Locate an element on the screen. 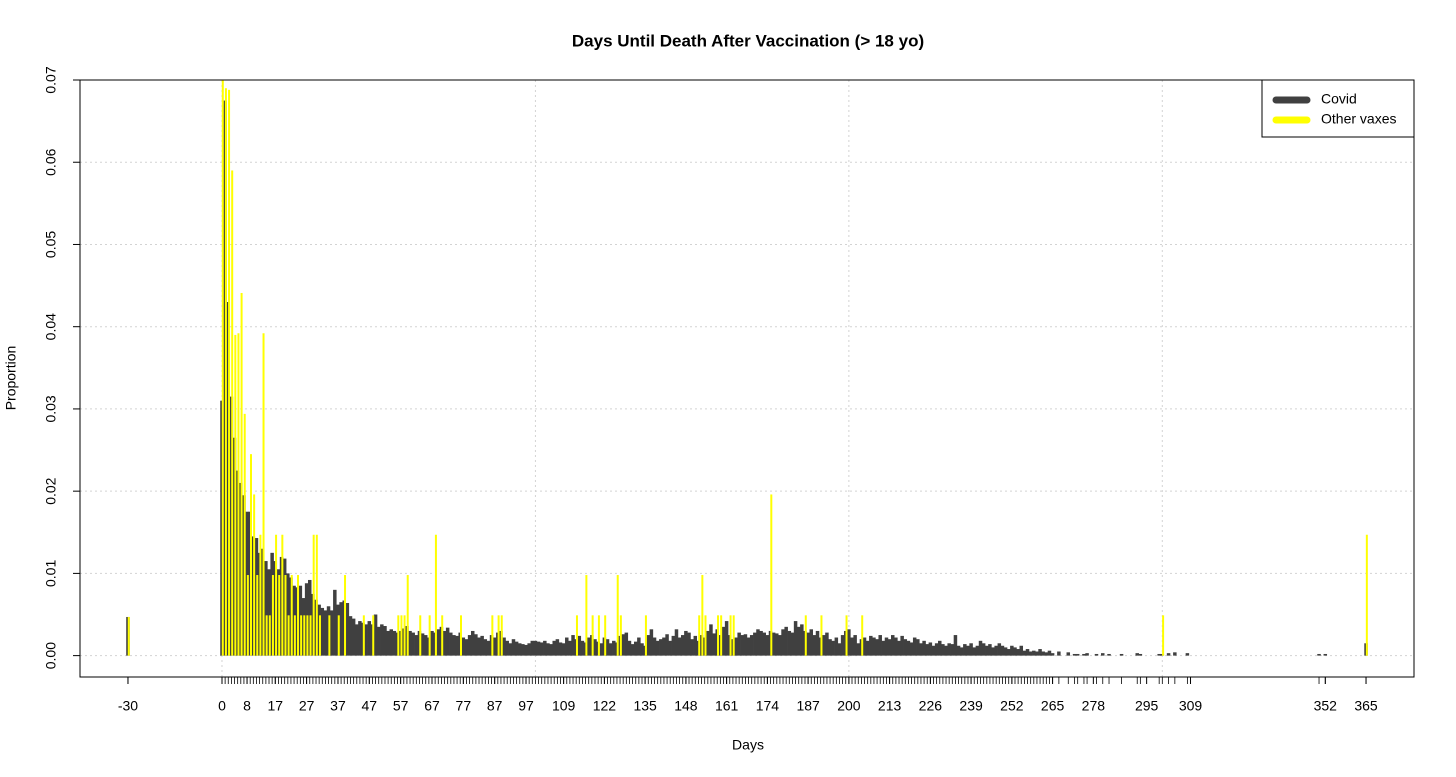 This screenshot has width=1456, height=777. x-tick-label: 265 is located at coordinates (1053, 706).